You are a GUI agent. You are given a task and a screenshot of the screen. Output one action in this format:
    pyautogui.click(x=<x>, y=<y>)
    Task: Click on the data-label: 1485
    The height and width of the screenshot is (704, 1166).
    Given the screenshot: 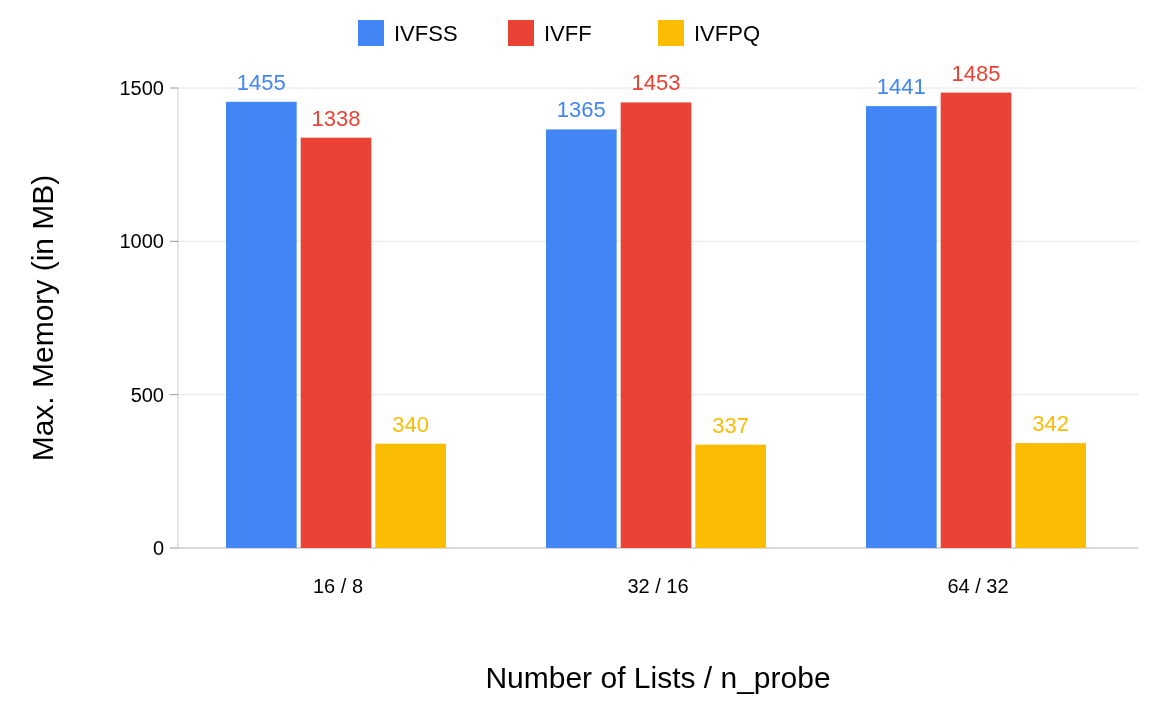 What is the action you would take?
    pyautogui.click(x=976, y=73)
    